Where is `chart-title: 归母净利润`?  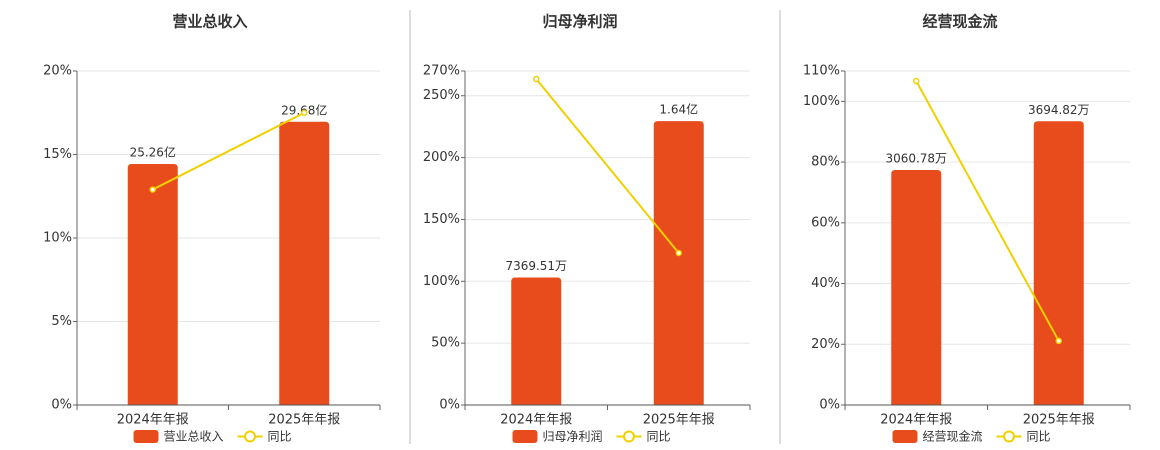 chart-title: 归母净利润 is located at coordinates (579, 22).